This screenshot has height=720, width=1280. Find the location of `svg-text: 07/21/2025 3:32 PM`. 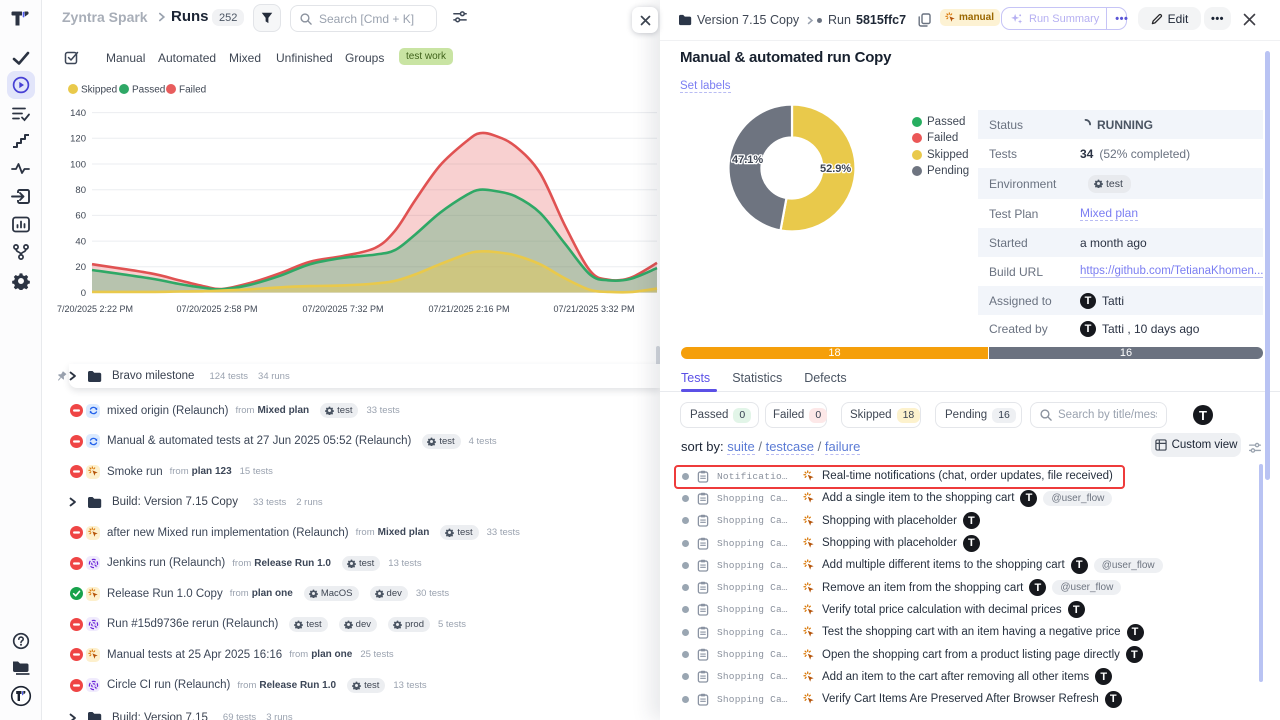

svg-text: 07/21/2025 3:32 PM is located at coordinates (593, 309).